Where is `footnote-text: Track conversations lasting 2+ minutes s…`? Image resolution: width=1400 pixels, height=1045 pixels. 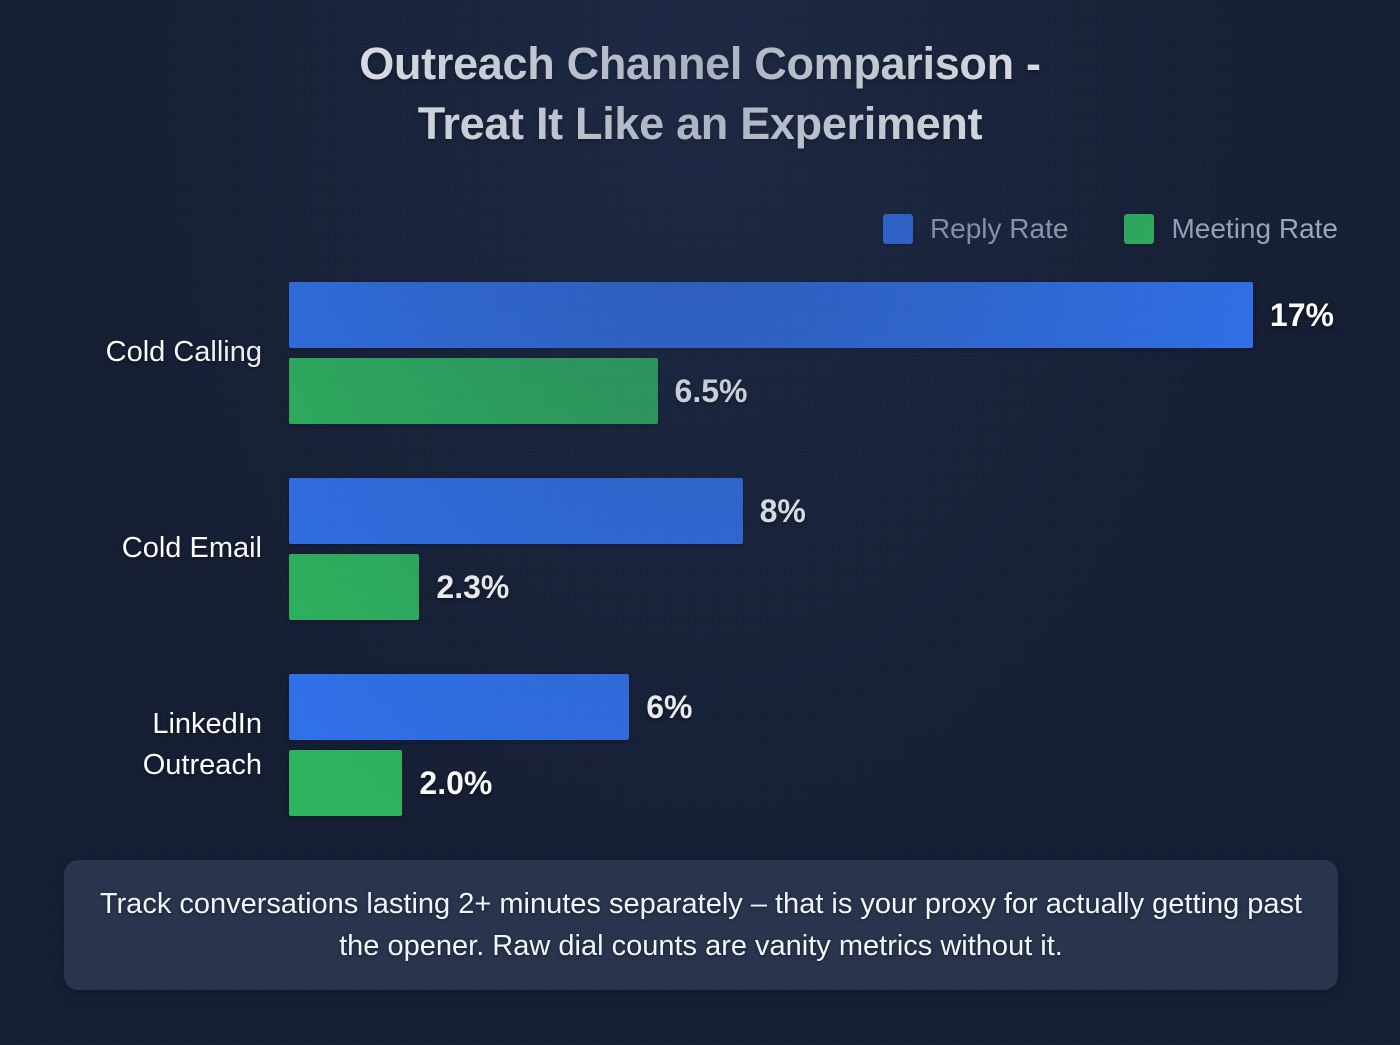
footnote-text: Track conversations lasting 2+ minutes s… is located at coordinates (701, 924).